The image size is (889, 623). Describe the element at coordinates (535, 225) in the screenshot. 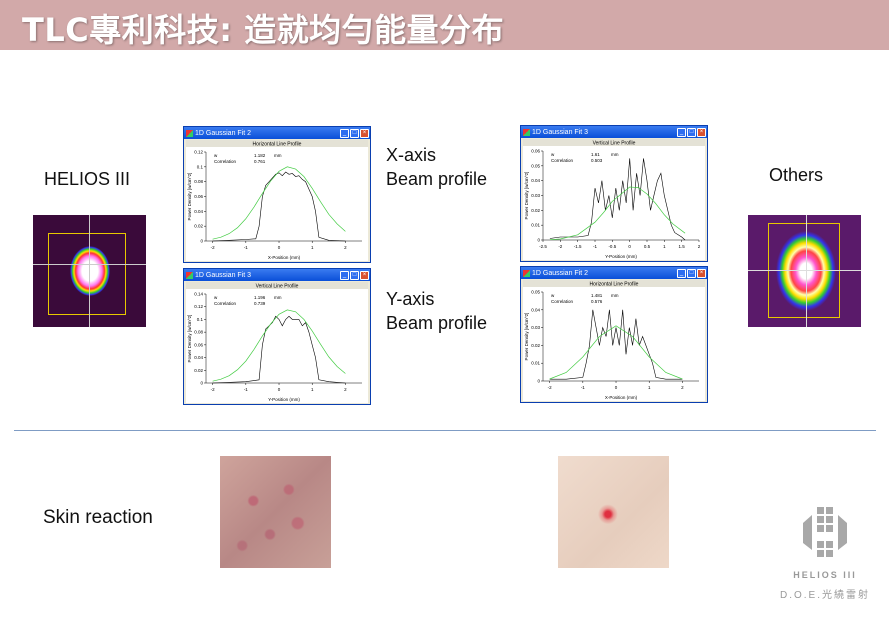

I see `y-tick-label: 0.01` at that location.